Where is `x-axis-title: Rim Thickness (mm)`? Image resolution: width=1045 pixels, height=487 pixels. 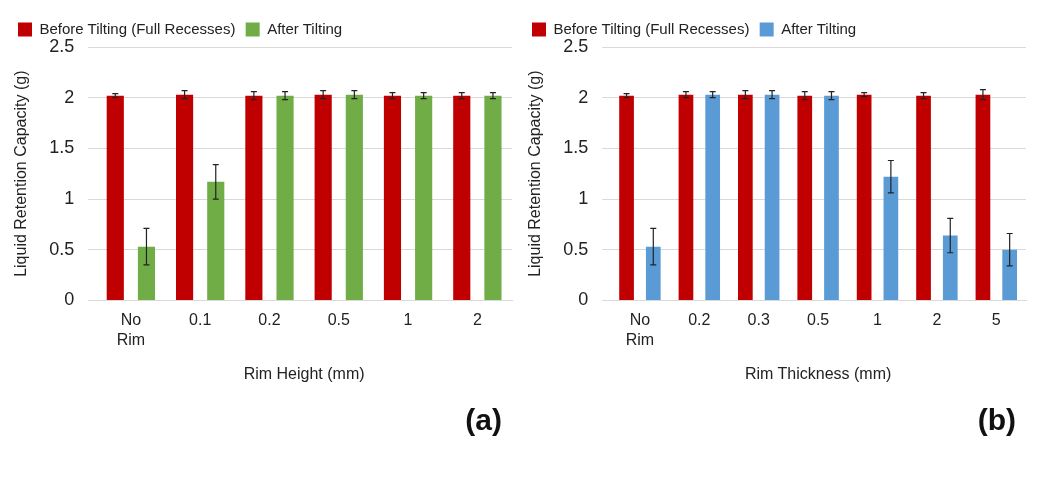 x-axis-title: Rim Thickness (mm) is located at coordinates (818, 373).